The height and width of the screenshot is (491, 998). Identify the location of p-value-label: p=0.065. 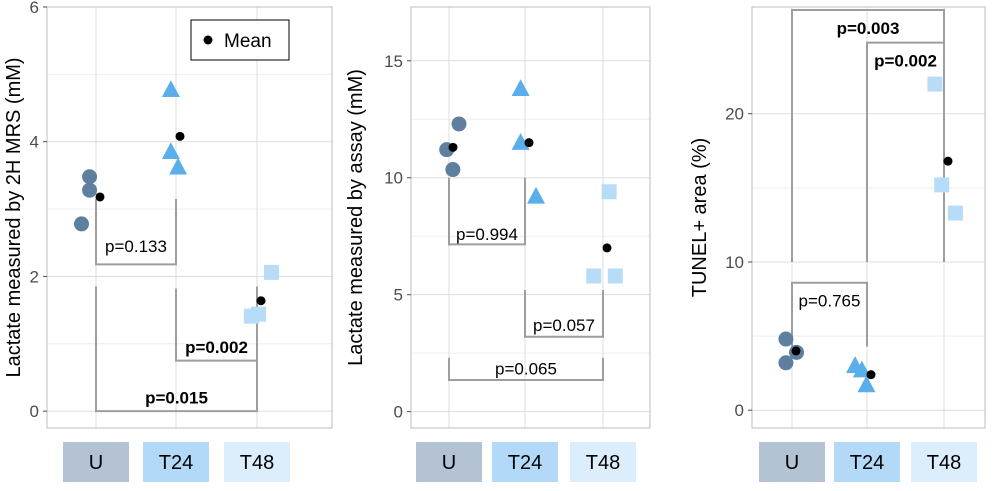
(526, 368).